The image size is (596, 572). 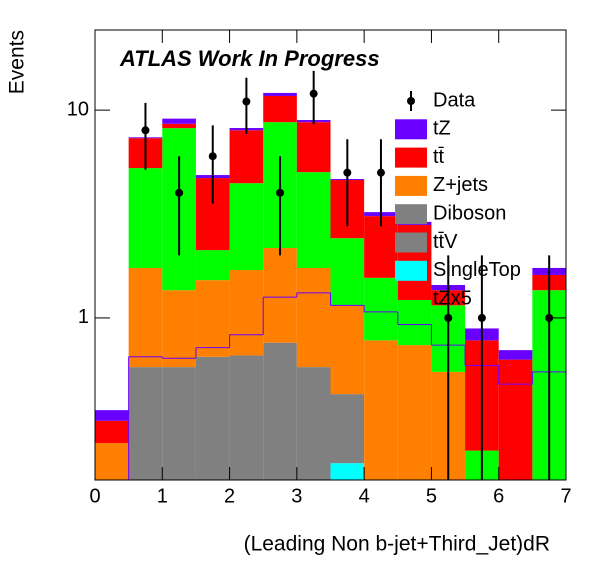 What do you see at coordinates (296, 496) in the screenshot?
I see `x-tick-label: 3` at bounding box center [296, 496].